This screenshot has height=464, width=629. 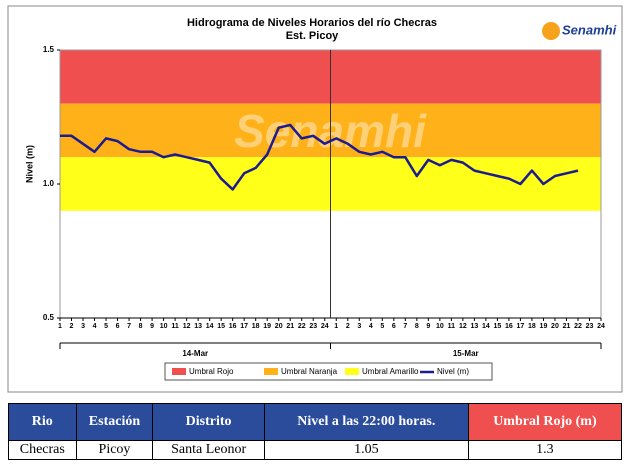 I want to click on legend-label: Umbral Rojo, so click(x=211, y=371).